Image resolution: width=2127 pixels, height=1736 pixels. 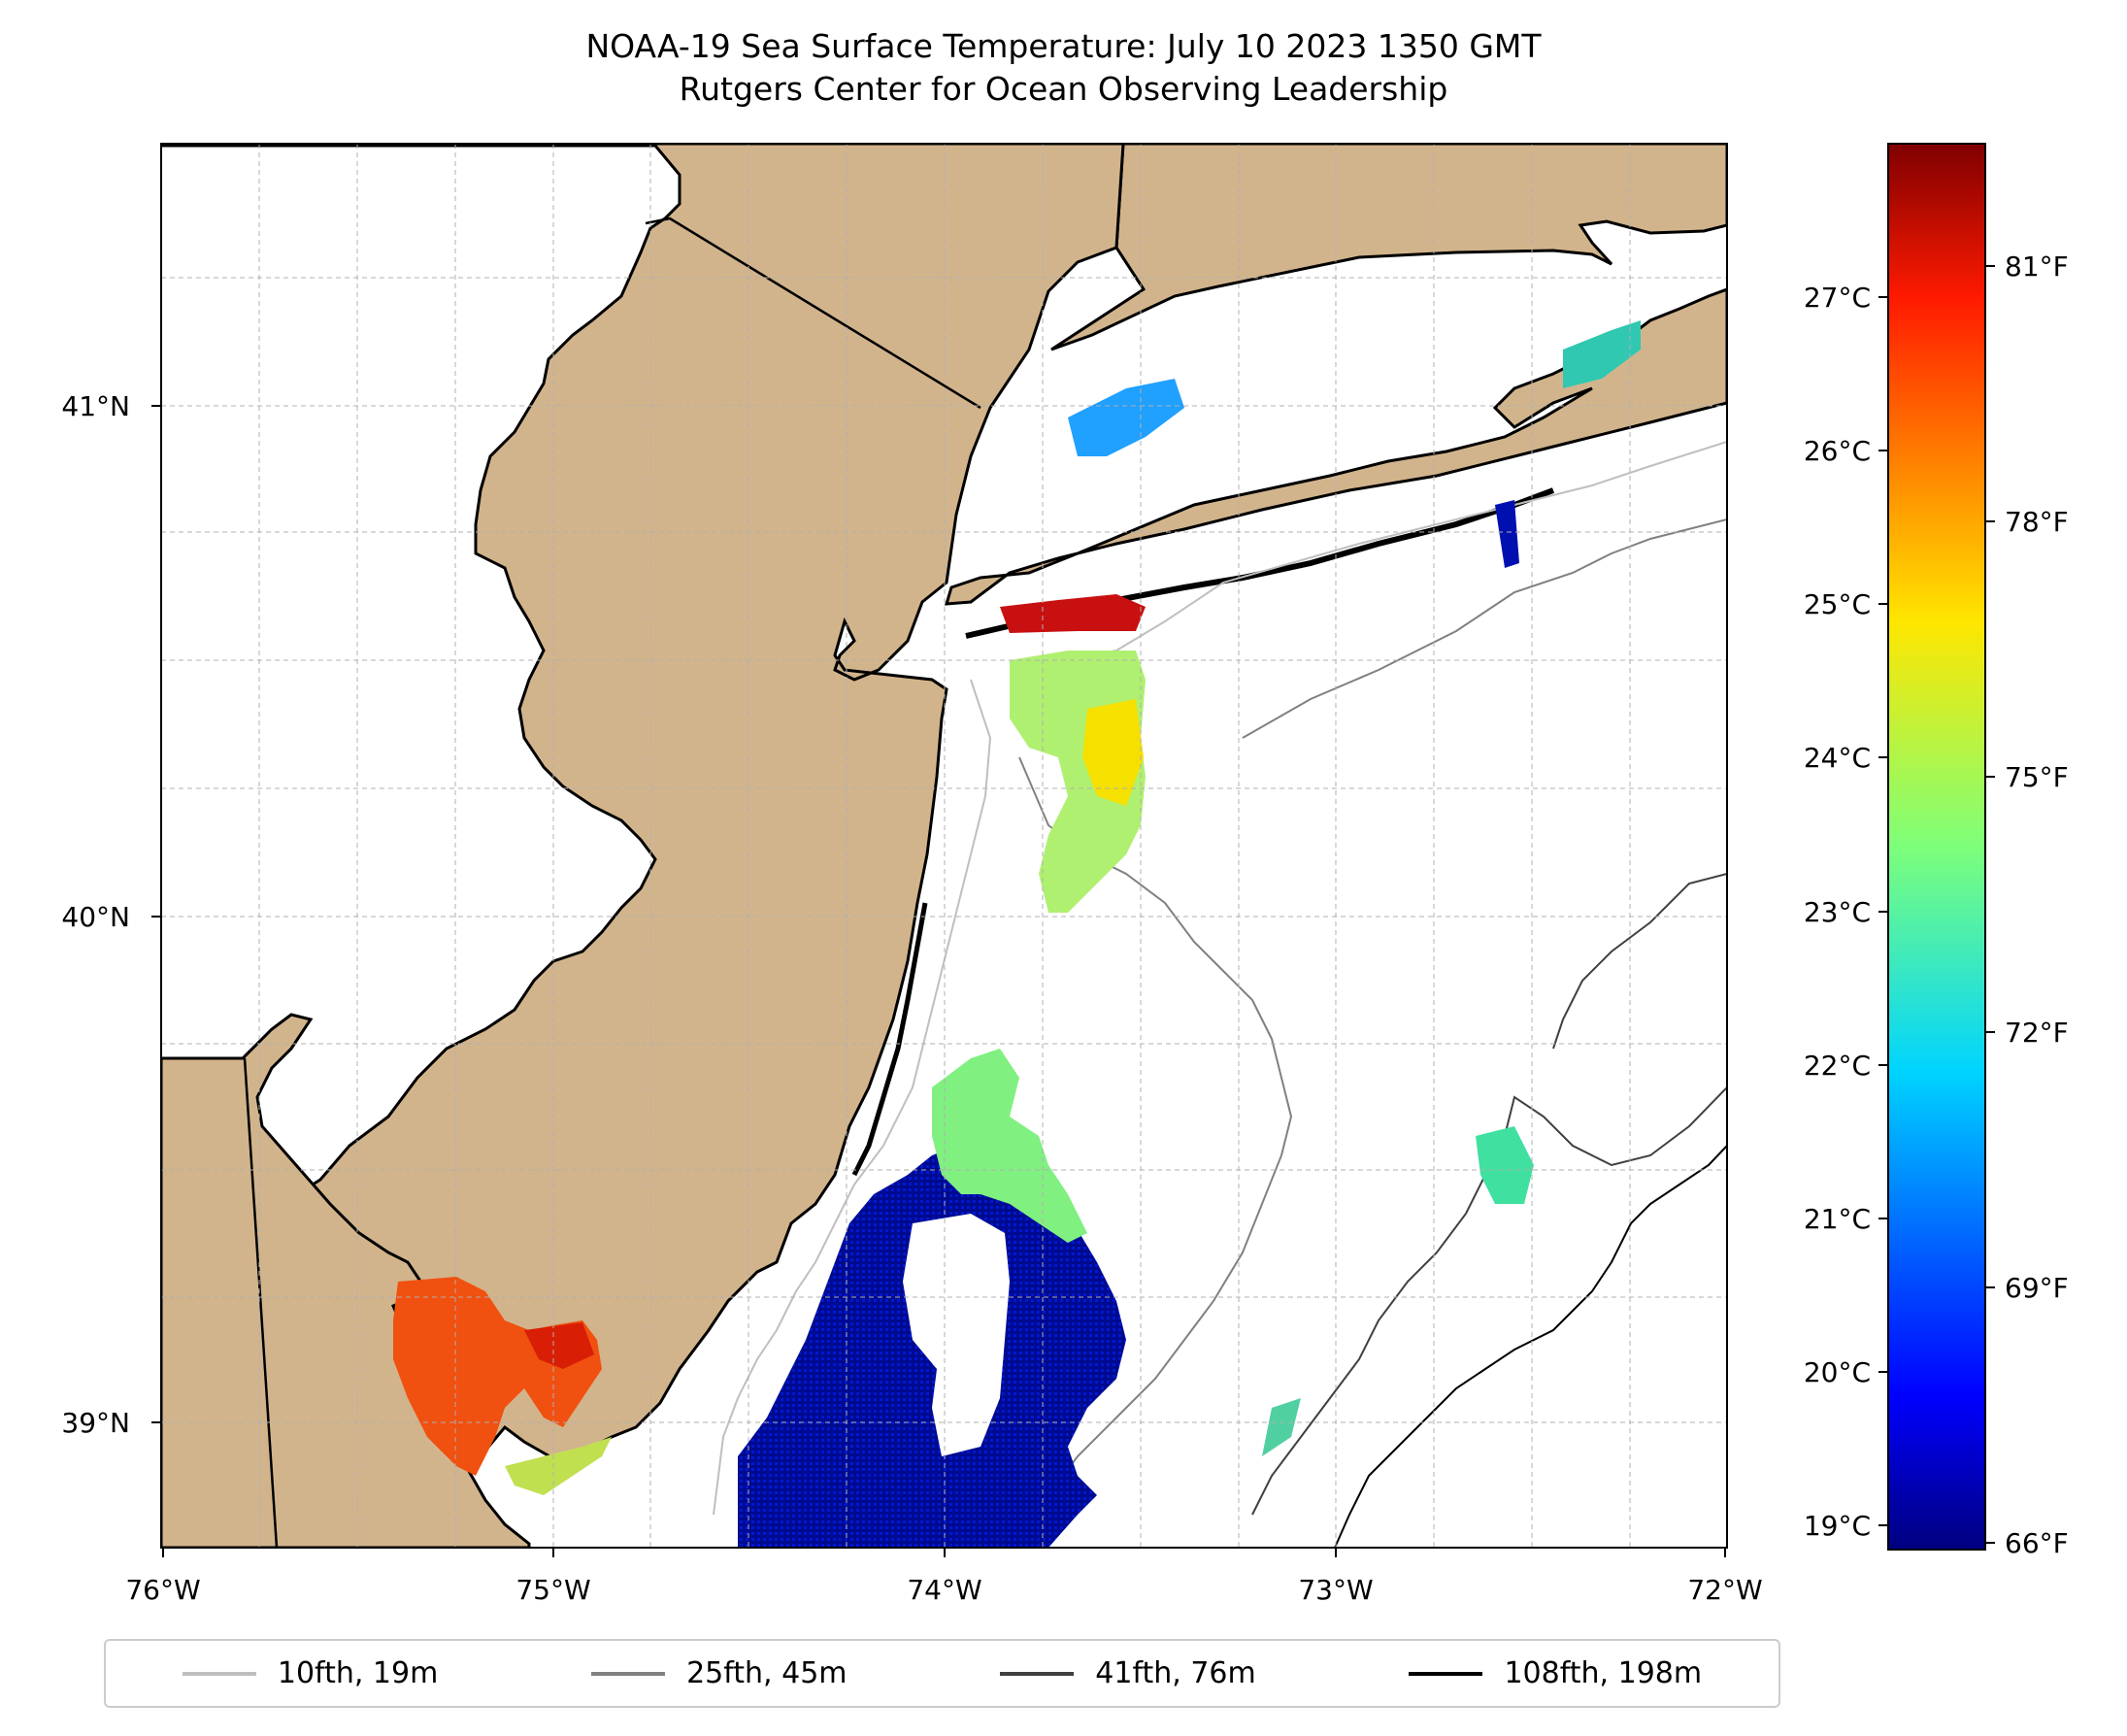 I want to click on colorbar, so click(x=1936, y=847).